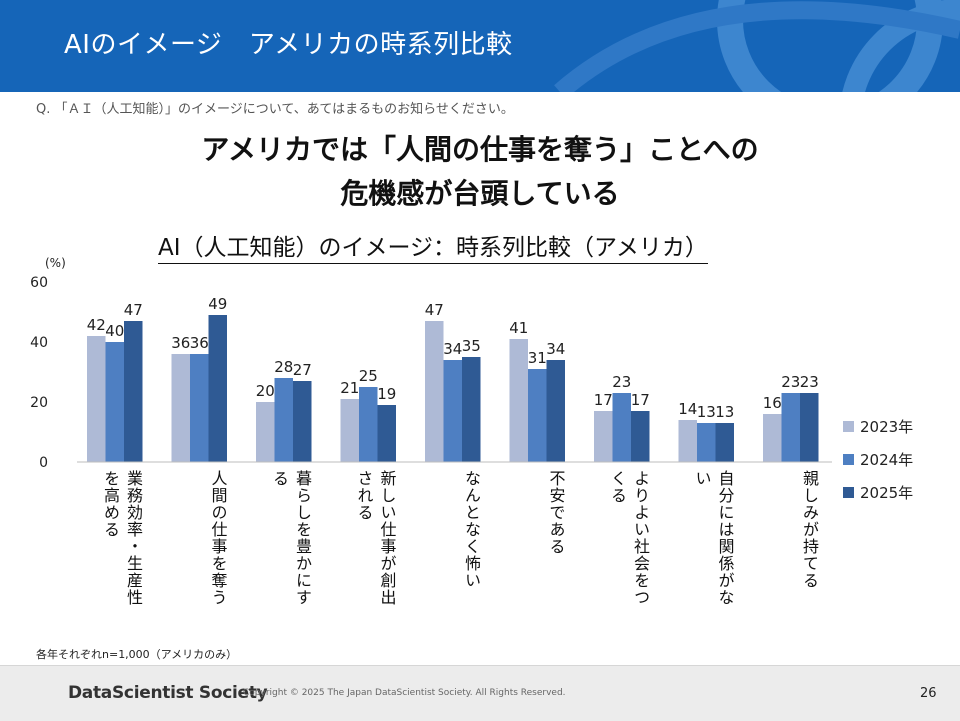  Describe the element at coordinates (302, 370) in the screenshot. I see `bar-value-label: 27` at that location.